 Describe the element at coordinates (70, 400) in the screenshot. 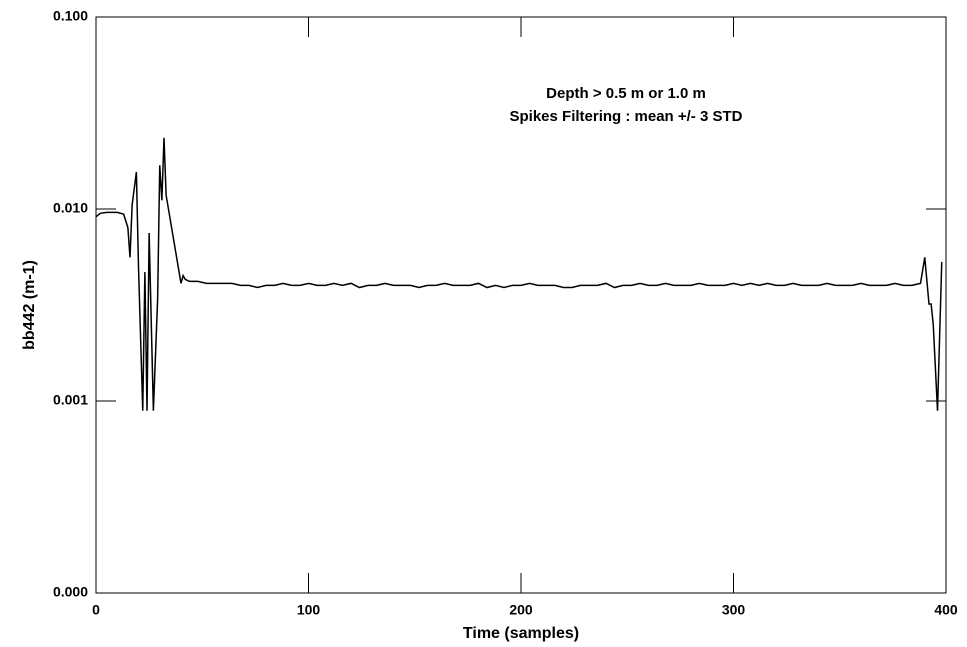

I see `y-tick-label: 0.001` at that location.